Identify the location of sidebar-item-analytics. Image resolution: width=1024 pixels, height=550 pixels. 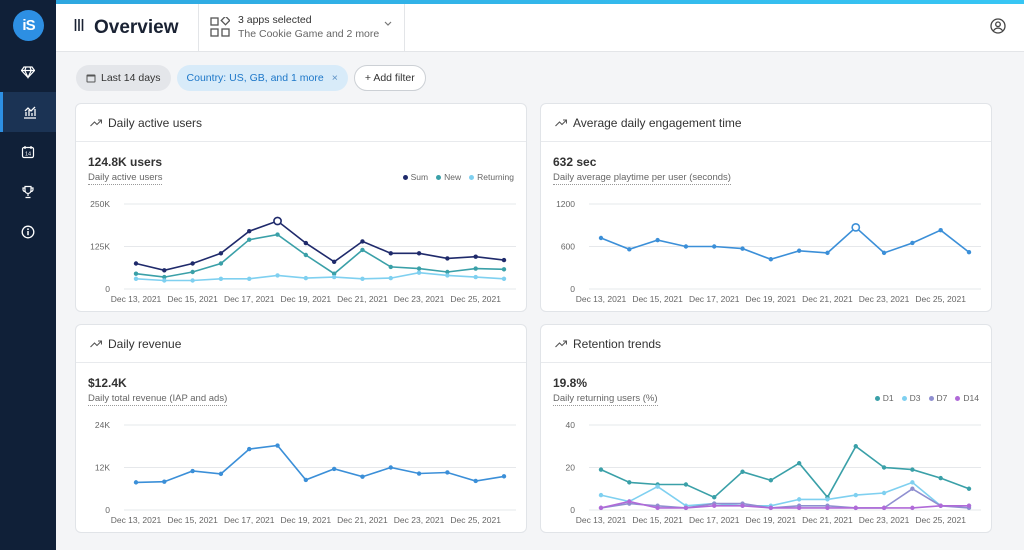
(28, 112).